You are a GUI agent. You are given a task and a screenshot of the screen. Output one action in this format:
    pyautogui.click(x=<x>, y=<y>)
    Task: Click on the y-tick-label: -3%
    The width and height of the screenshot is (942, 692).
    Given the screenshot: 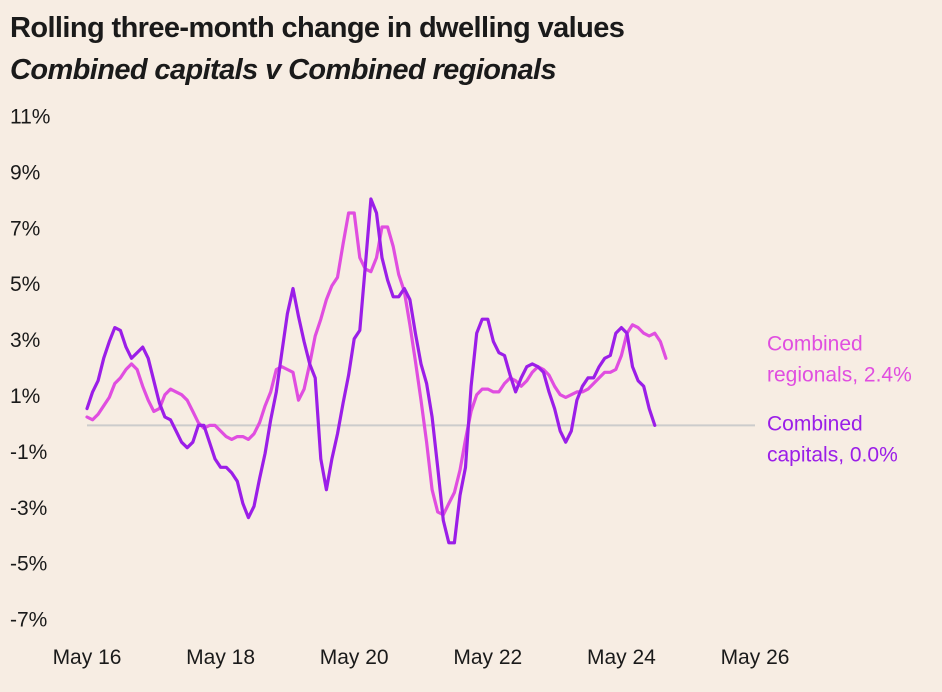 What is the action you would take?
    pyautogui.click(x=28, y=508)
    